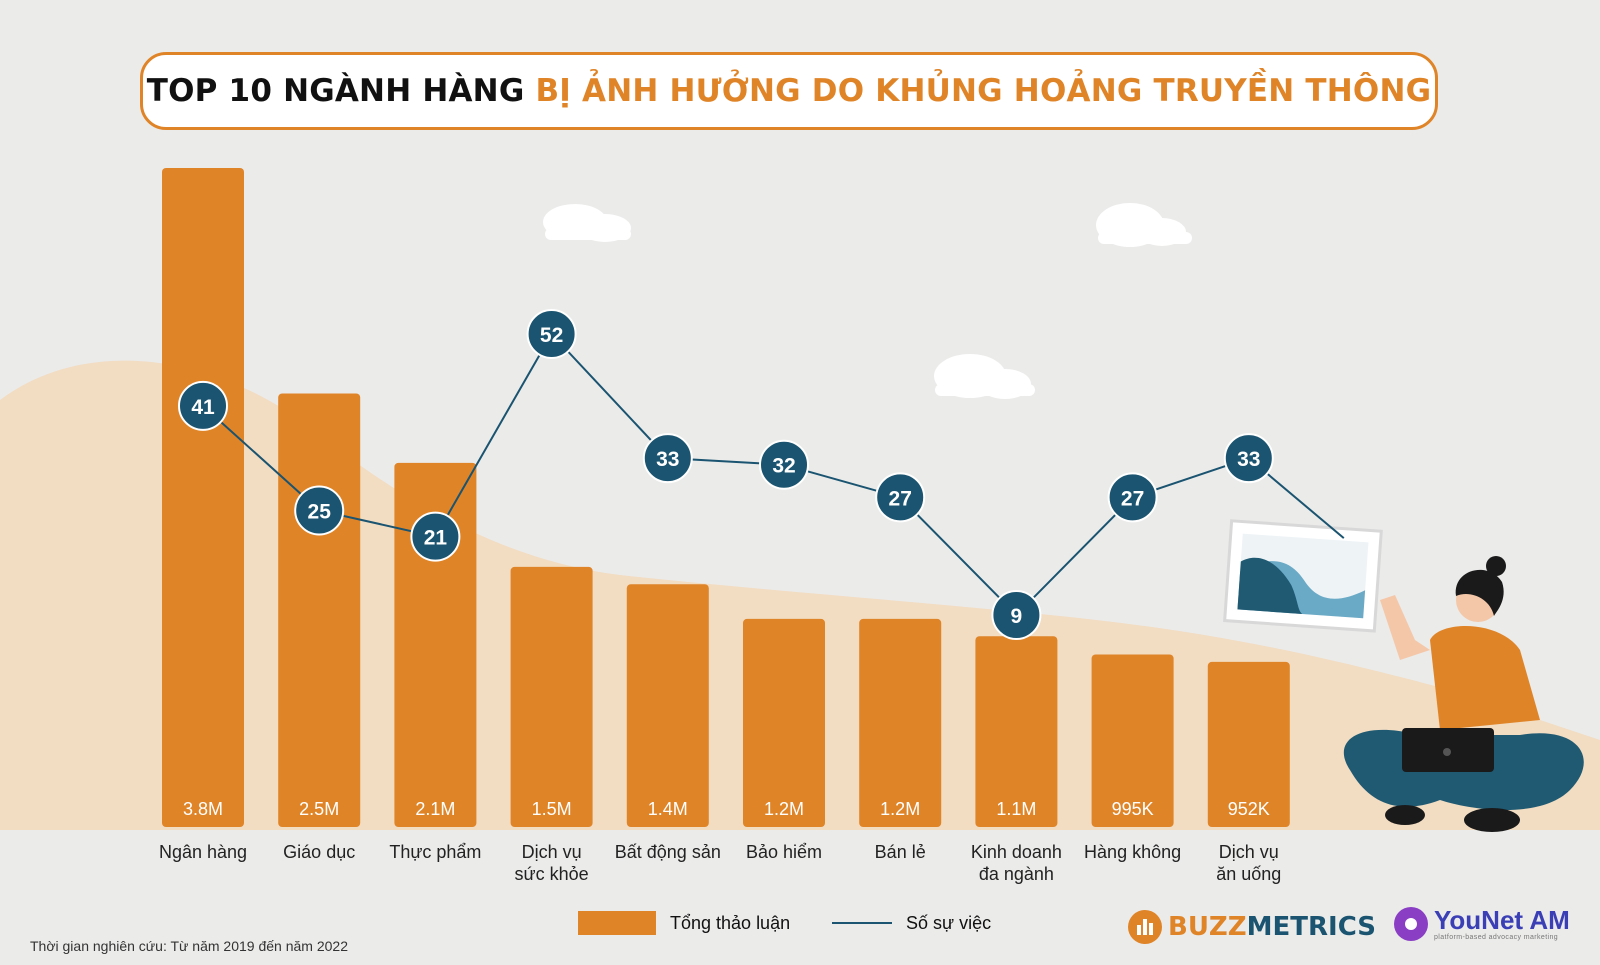 The width and height of the screenshot is (1600, 965). I want to click on bar-value-labels: 3.8M 2.5M 2.1M 1.5M 1.4M 1.2M 1.2M 1.1M 995K 952K, so click(726, 809).